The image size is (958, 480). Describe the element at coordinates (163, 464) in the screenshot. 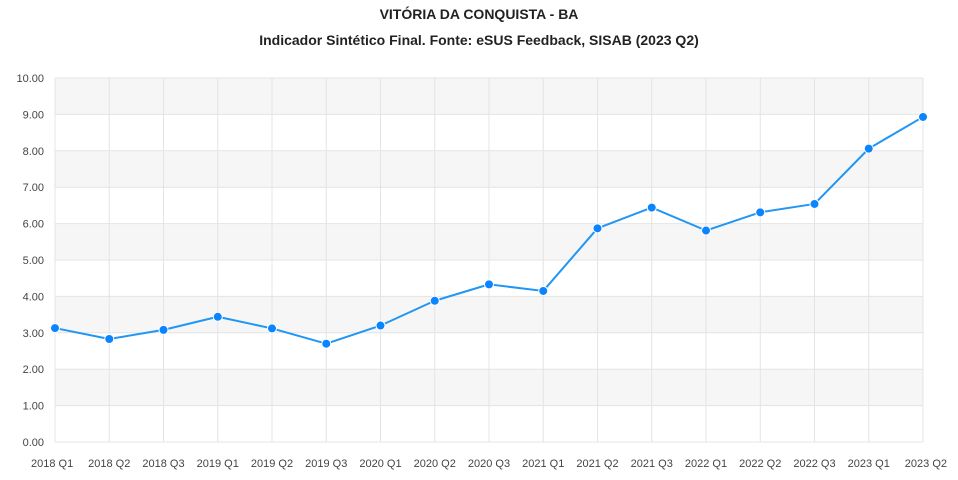

I see `x-tick-label: 2018 Q3` at that location.